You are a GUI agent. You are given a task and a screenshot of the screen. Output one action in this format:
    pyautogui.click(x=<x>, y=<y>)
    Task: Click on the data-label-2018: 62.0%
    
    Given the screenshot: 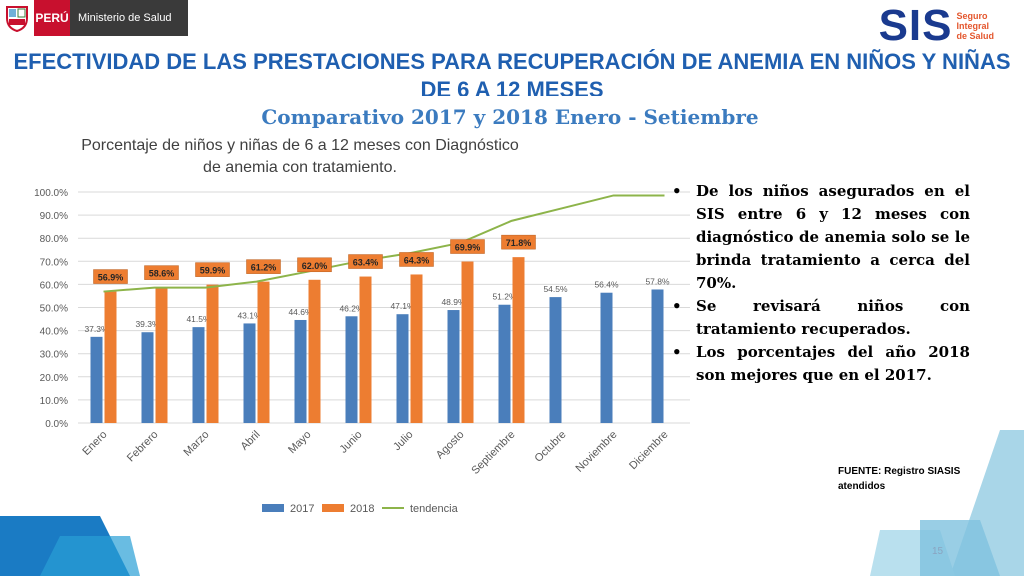 What is the action you would take?
    pyautogui.click(x=315, y=266)
    